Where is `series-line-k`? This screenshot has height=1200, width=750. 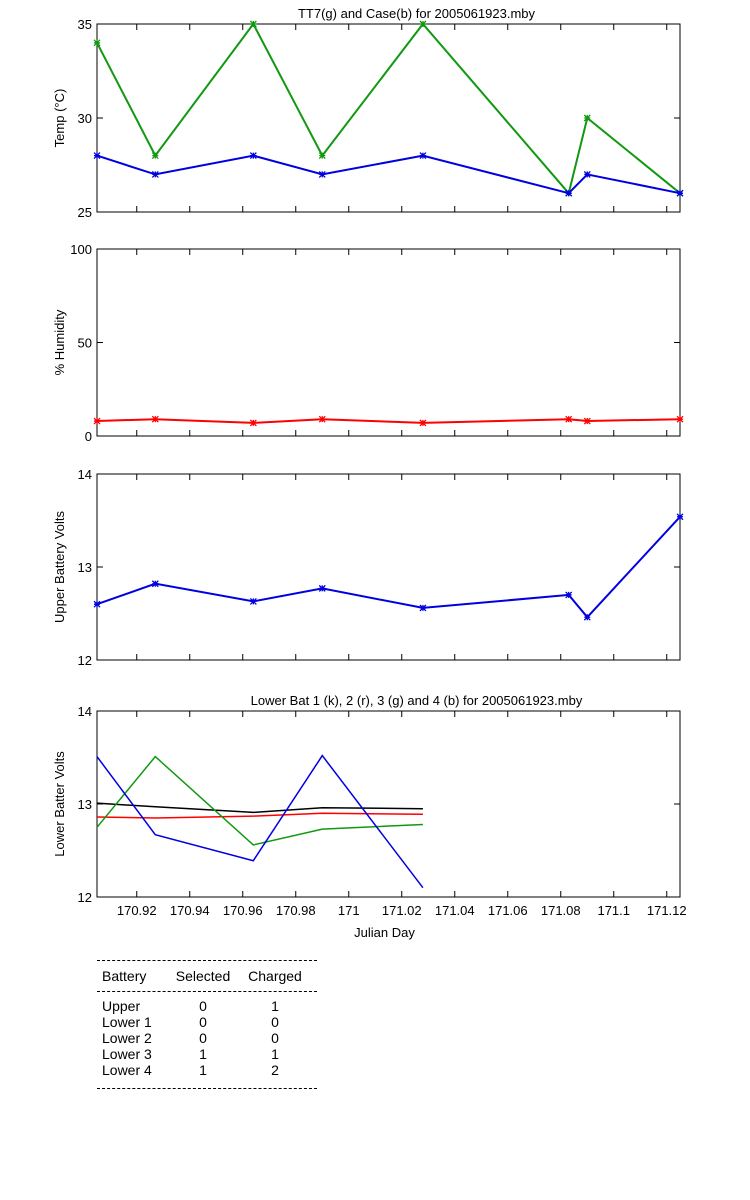
series-line-k is located at coordinates (259, 808).